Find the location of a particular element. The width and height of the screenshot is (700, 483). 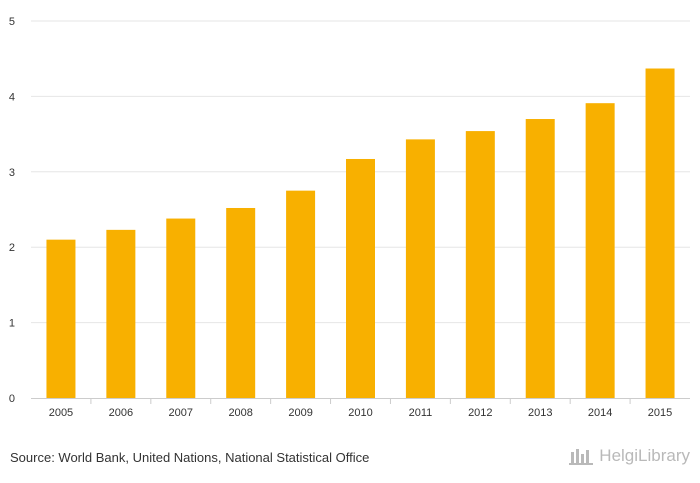

bar-2012 is located at coordinates (480, 265).